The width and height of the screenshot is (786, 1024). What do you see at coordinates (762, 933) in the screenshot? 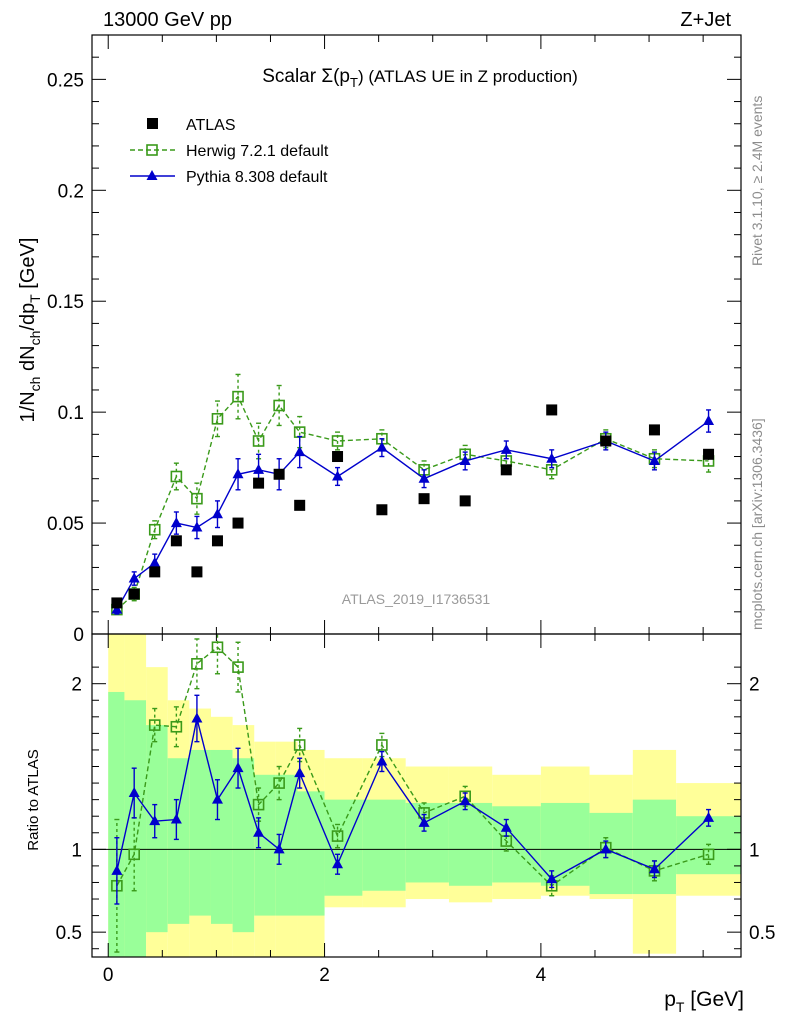
I see `ratio-y-tick-label-right: 0.5` at bounding box center [762, 933].